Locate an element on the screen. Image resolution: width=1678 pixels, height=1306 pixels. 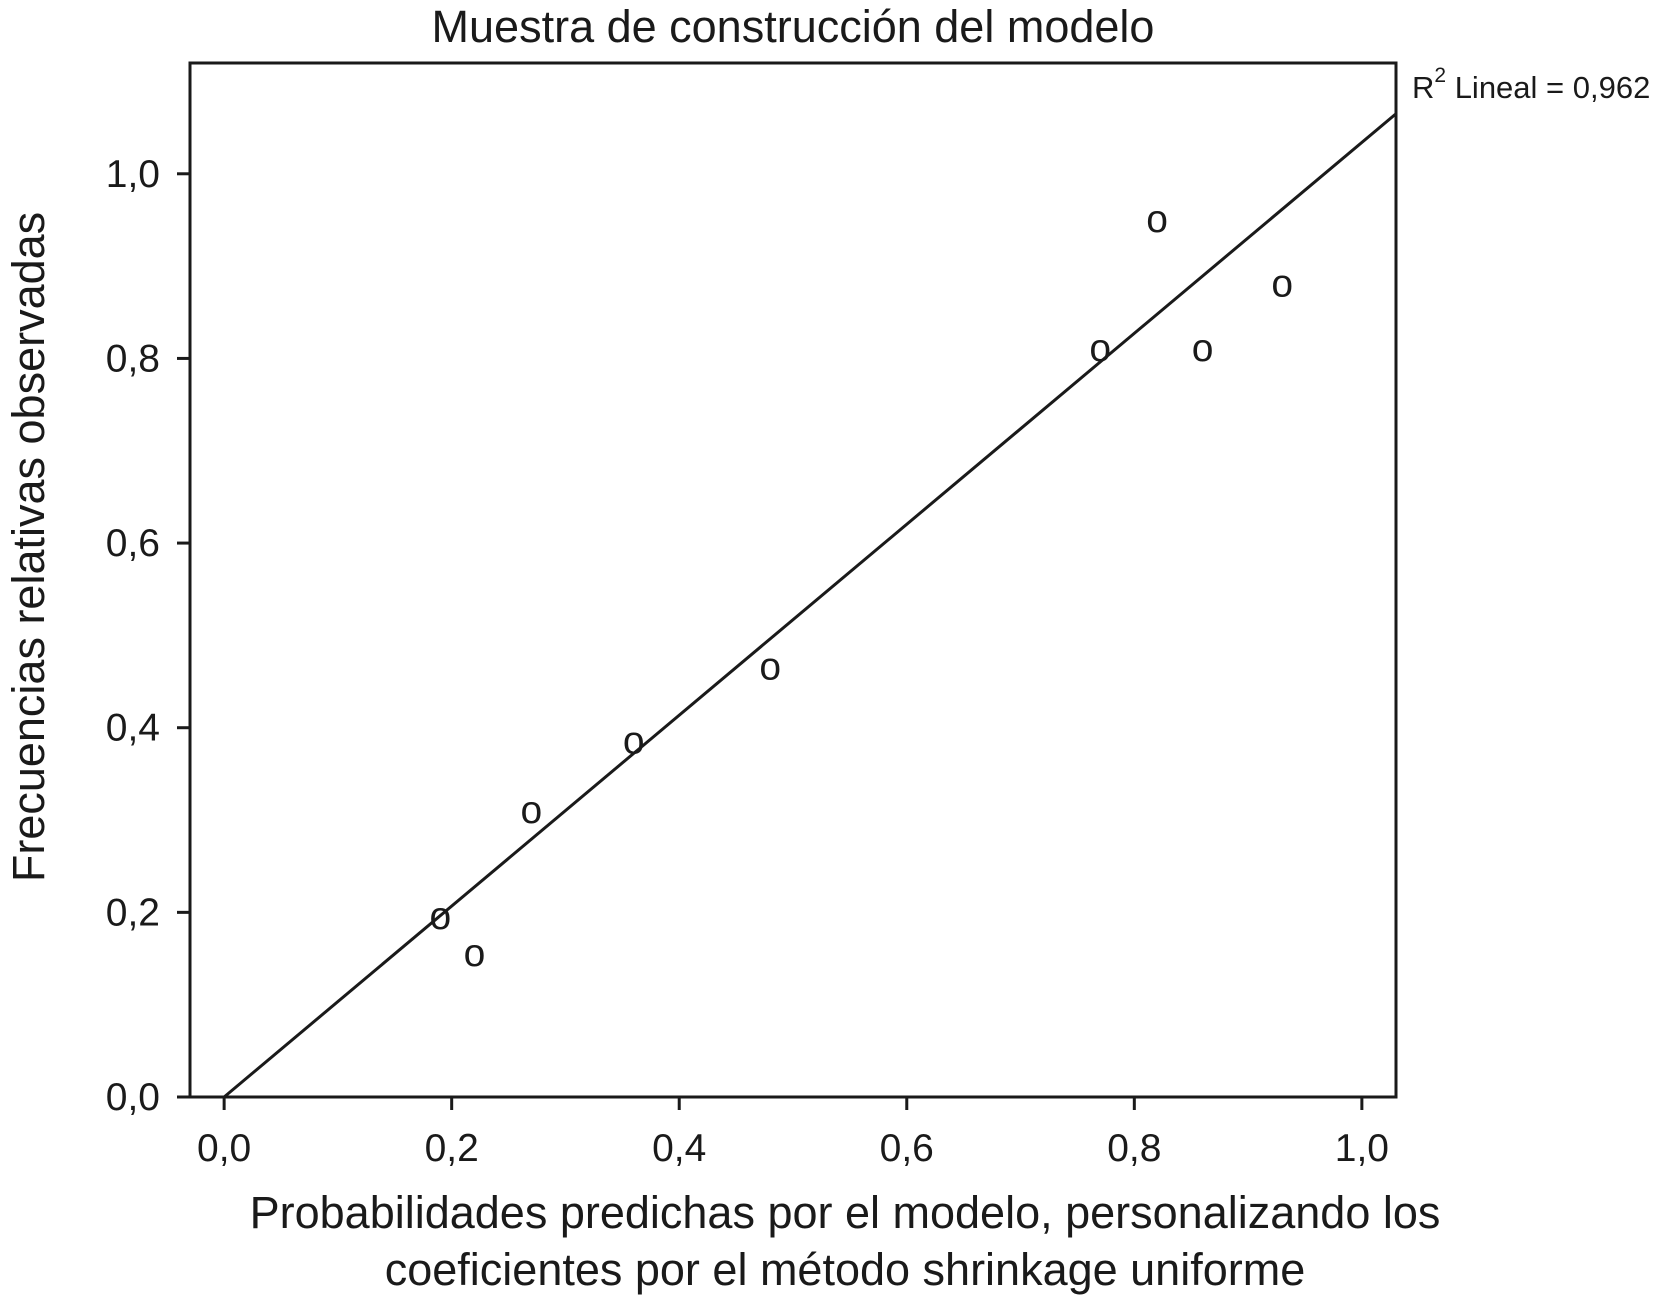
y-axis-ticks: 0,0 0,2 0,4 0,6 0,8 1,0 is located at coordinates (148, 636).